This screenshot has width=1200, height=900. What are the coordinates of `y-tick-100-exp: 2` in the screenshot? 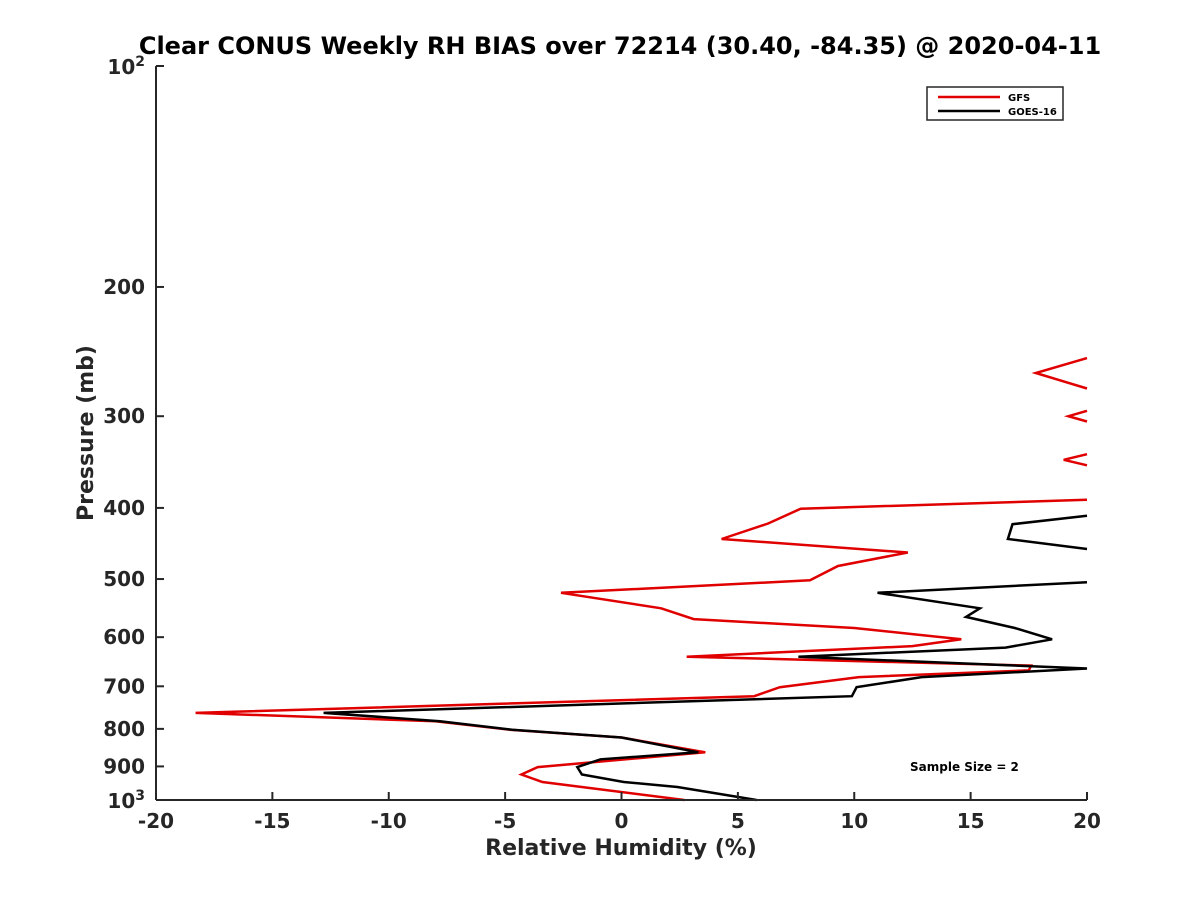 It's located at (140, 62).